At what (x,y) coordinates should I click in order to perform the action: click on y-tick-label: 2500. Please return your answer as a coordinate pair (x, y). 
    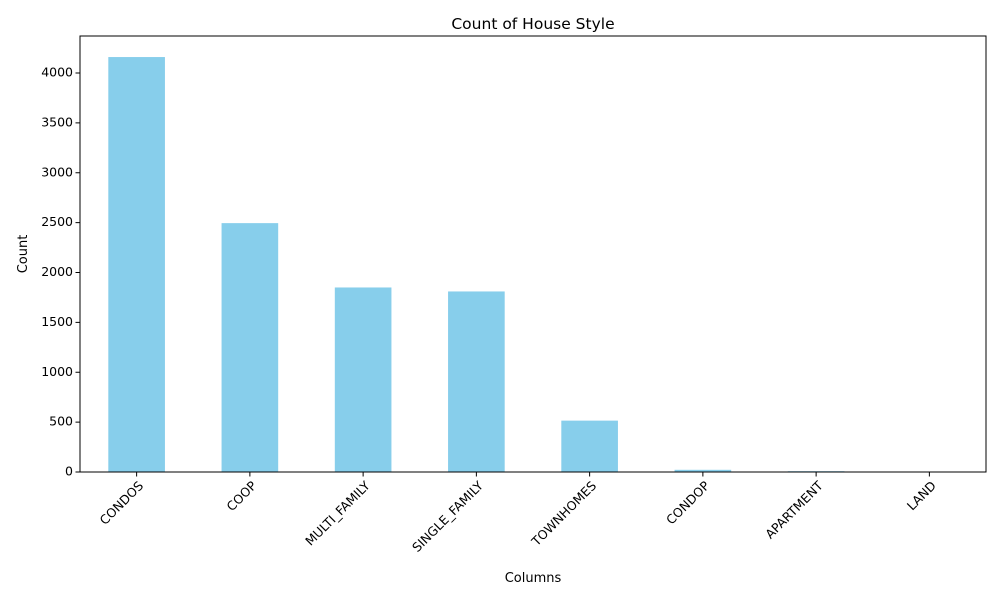
    Looking at the image, I should click on (57, 221).